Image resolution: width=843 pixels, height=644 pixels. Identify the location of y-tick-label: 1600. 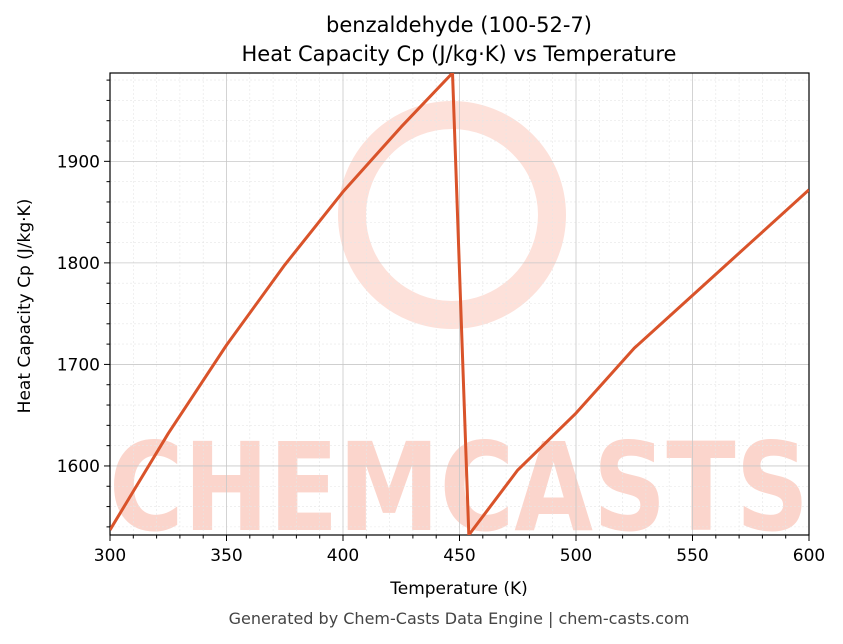
(78, 467).